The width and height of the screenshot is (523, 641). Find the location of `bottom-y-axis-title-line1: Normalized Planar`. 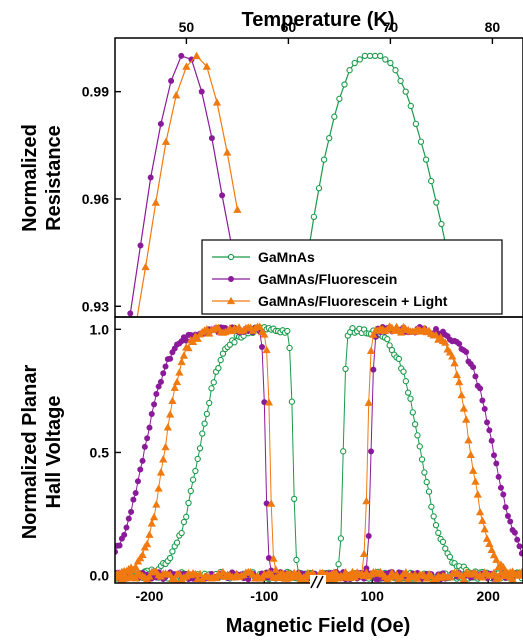

bottom-y-axis-title-line1: Normalized Planar is located at coordinates (30, 452).